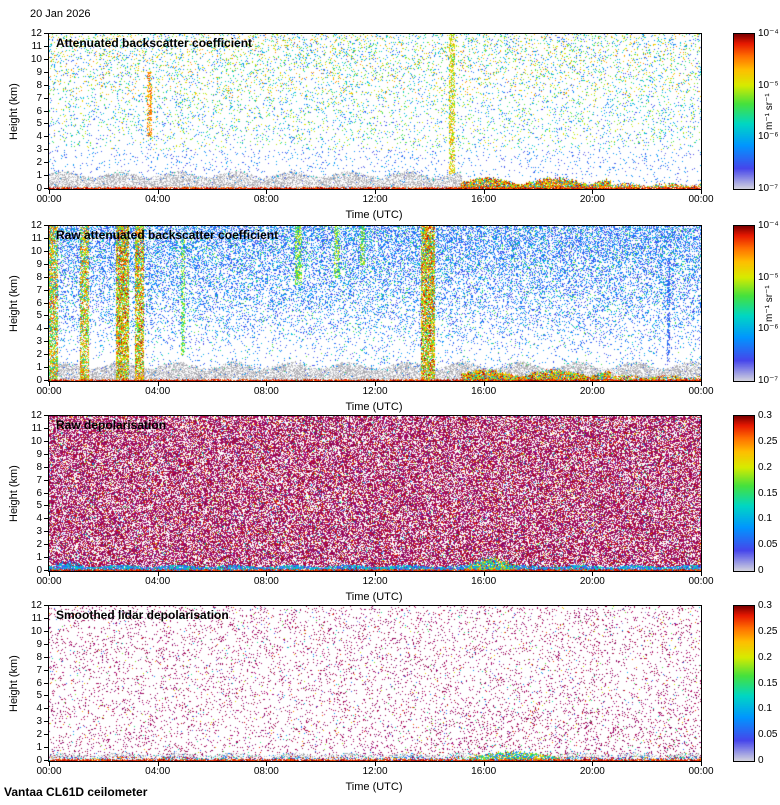  Describe the element at coordinates (142, 615) in the screenshot. I see `panel-title: Smoothed lidar depolarisation` at that location.